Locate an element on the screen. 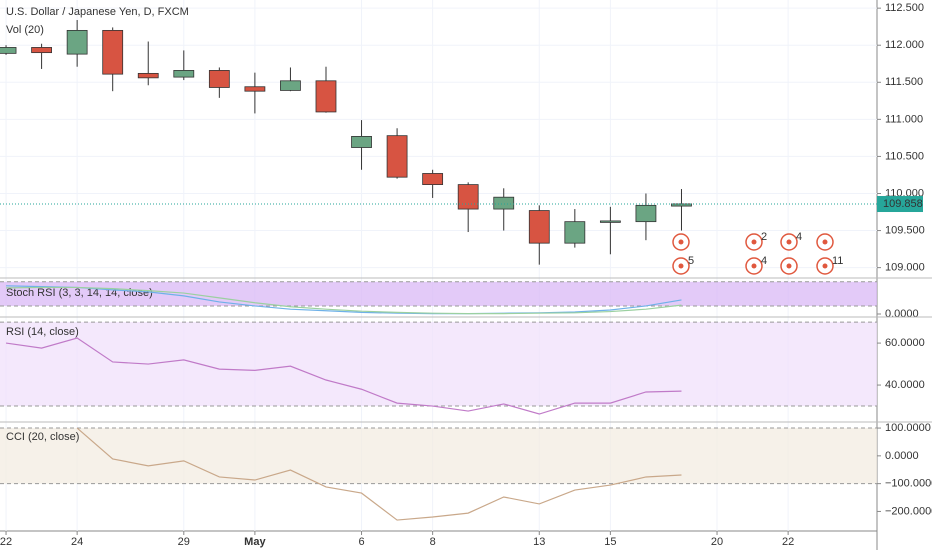 The width and height of the screenshot is (932, 550). event-count: 11 is located at coordinates (837, 261).